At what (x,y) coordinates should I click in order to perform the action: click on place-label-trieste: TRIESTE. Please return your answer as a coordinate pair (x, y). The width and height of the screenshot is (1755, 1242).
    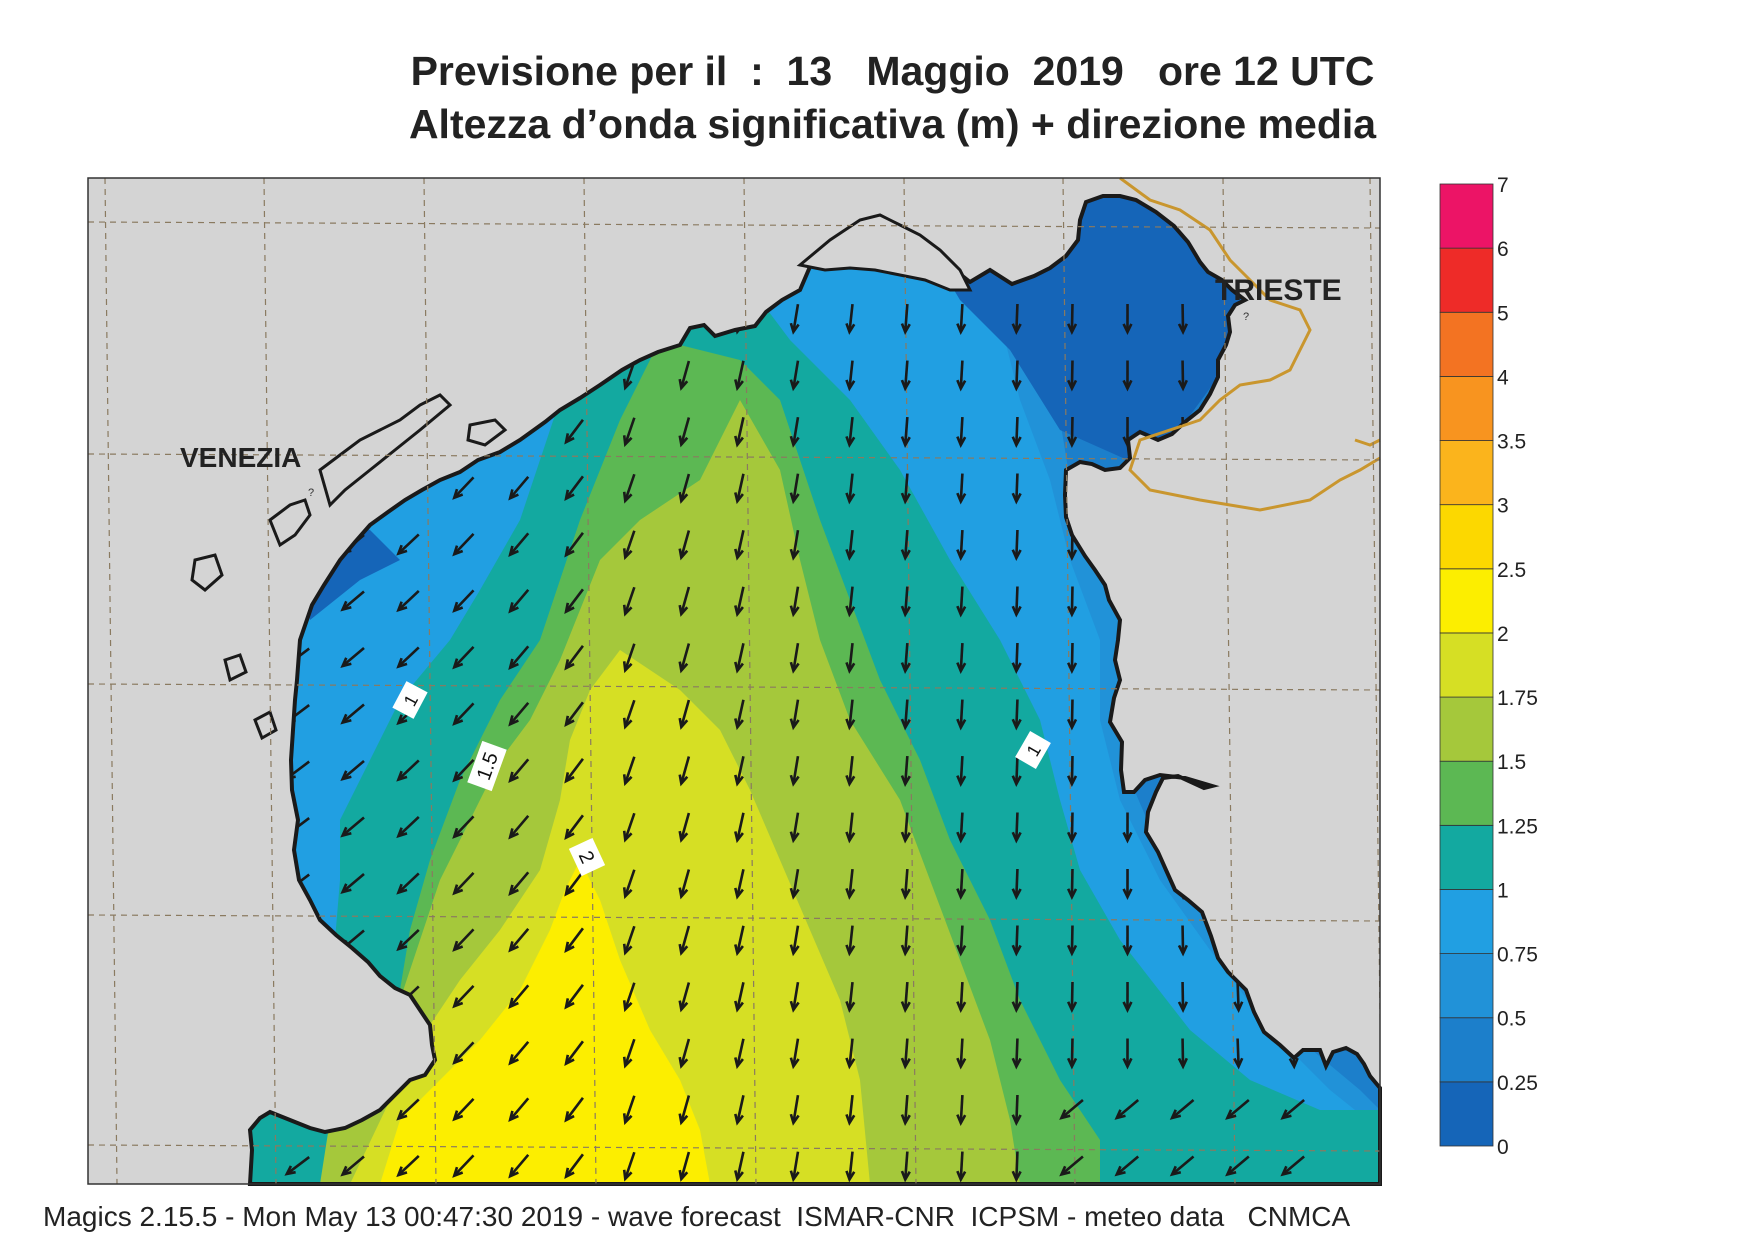
    Looking at the image, I should click on (1278, 290).